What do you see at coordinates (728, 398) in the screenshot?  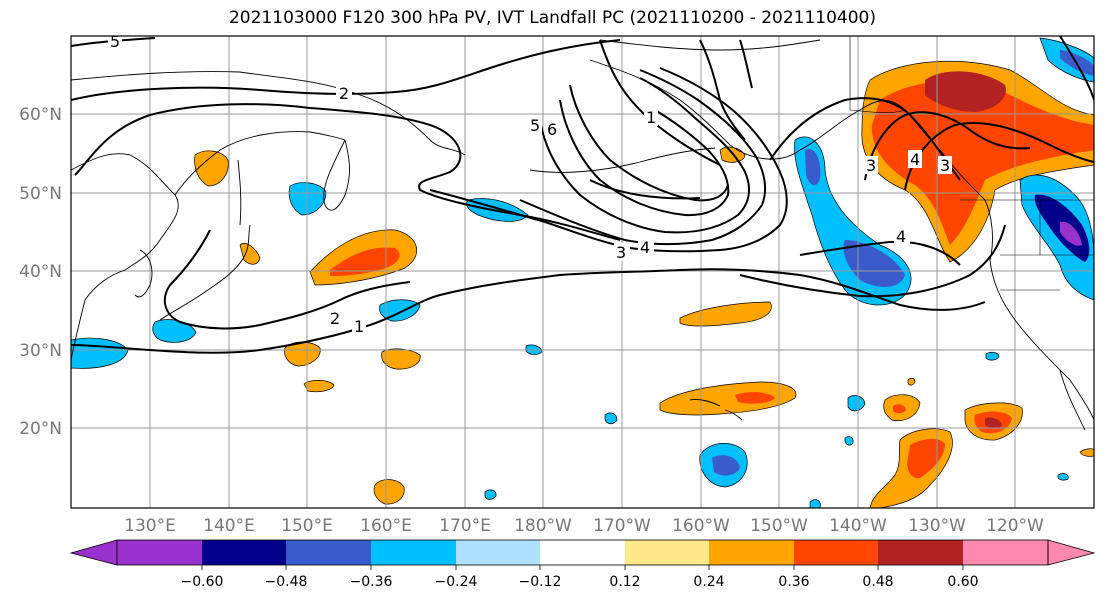 I see `positive-anomaly-hawaii` at bounding box center [728, 398].